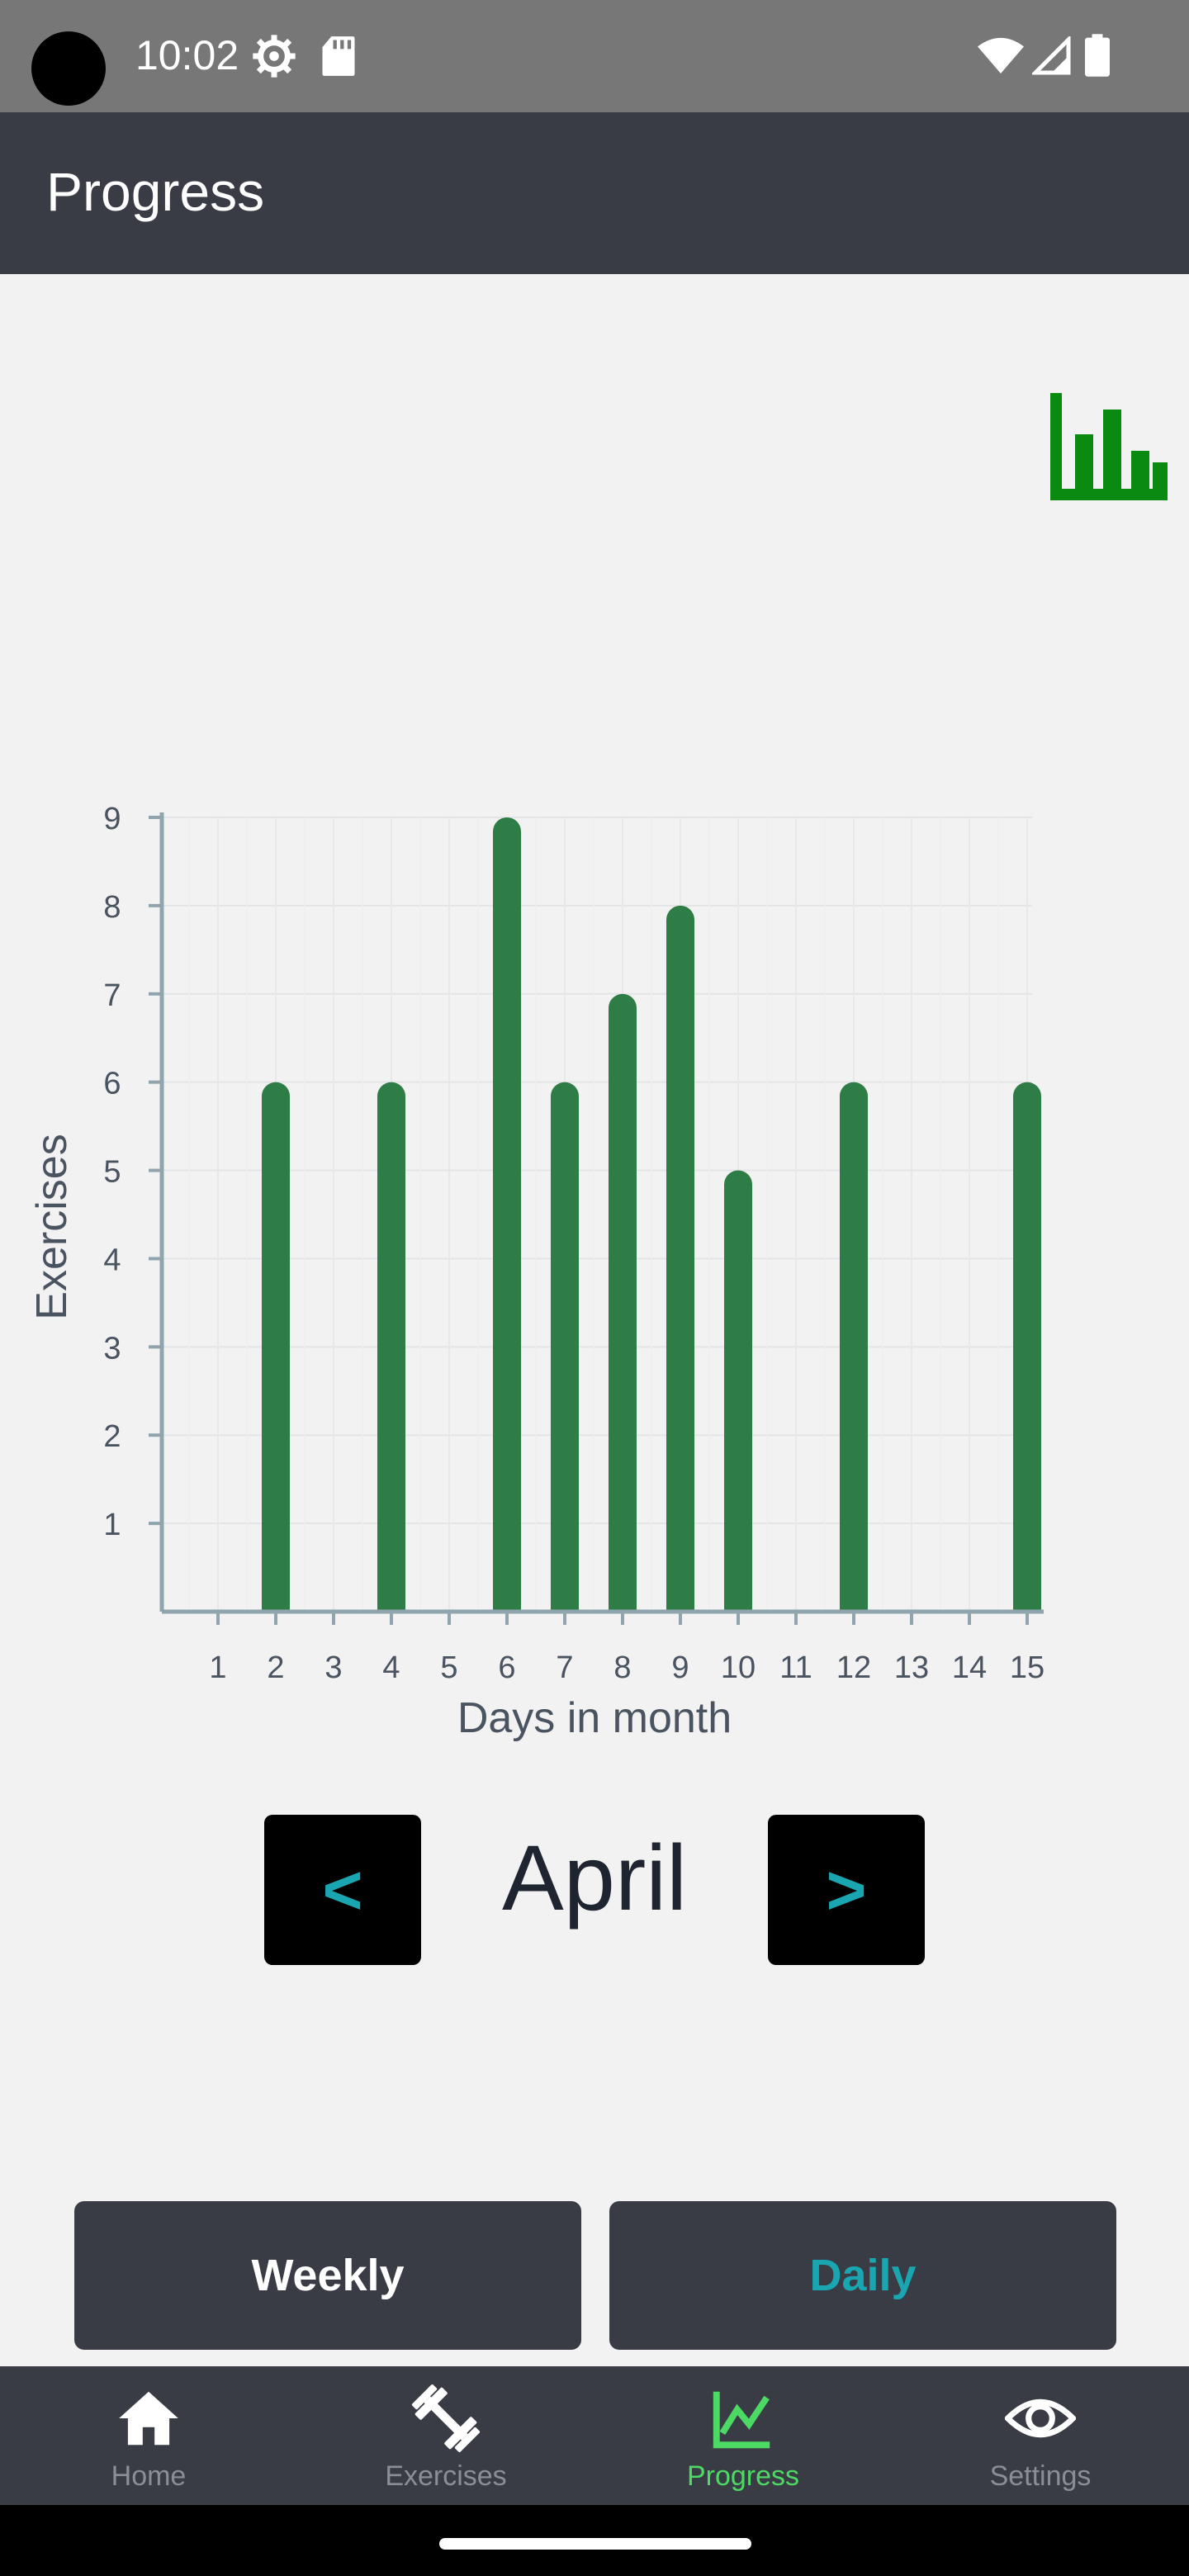 This screenshot has width=1189, height=2576. Describe the element at coordinates (342, 1890) in the screenshot. I see `previous-month-button: <` at that location.